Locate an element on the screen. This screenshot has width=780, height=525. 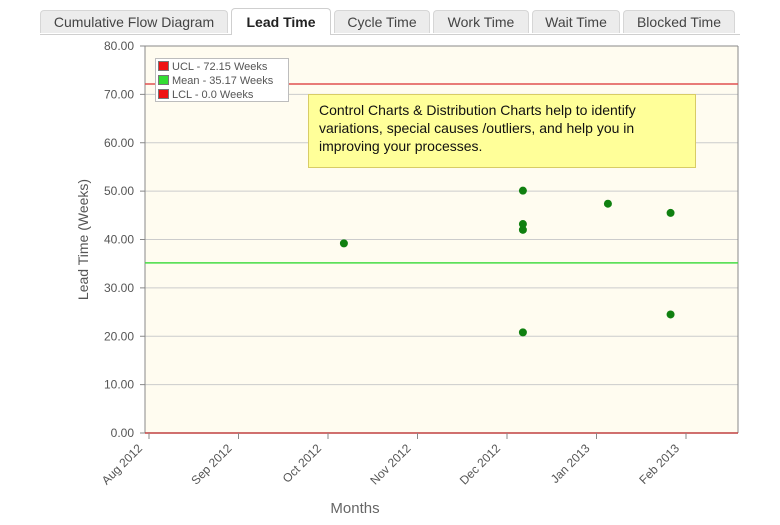
legend-item-mean: Mean - 35.17 Weeks is located at coordinates (222, 81).